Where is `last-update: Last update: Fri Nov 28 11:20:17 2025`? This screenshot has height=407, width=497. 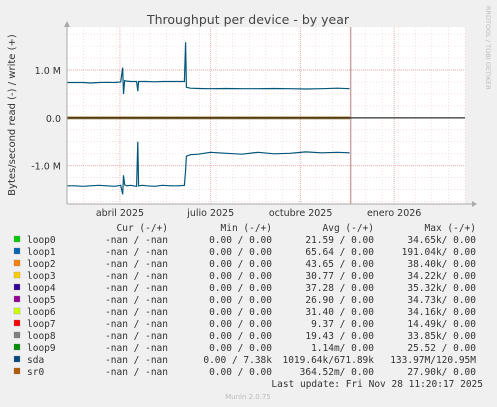
last-update: Last update: Fri Nov 28 11:20:17 2025 is located at coordinates (377, 384).